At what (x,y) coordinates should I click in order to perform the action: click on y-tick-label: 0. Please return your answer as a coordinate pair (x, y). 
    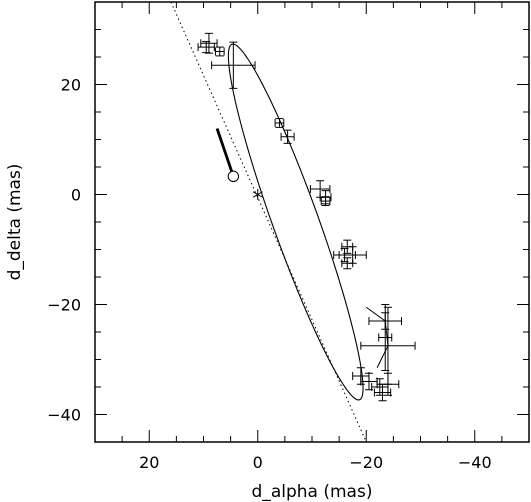
    Looking at the image, I should click on (76, 195).